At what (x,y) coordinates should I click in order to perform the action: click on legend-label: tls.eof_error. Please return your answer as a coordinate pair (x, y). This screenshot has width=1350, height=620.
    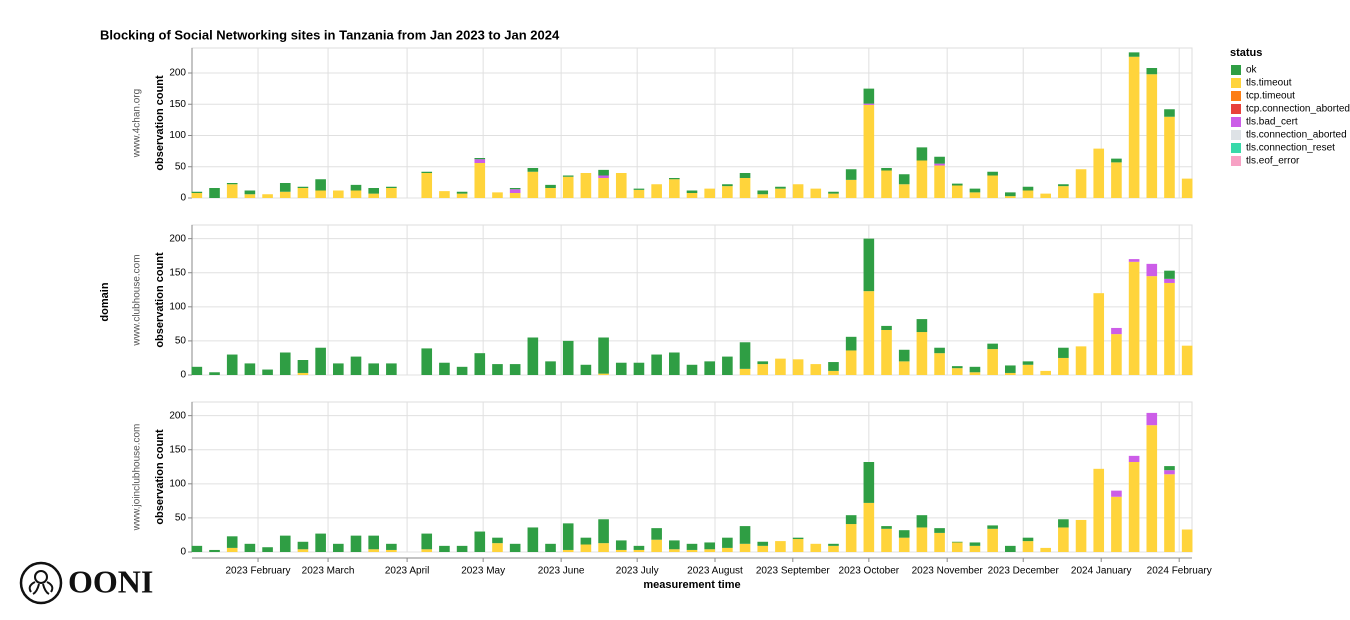
    Looking at the image, I should click on (1273, 161).